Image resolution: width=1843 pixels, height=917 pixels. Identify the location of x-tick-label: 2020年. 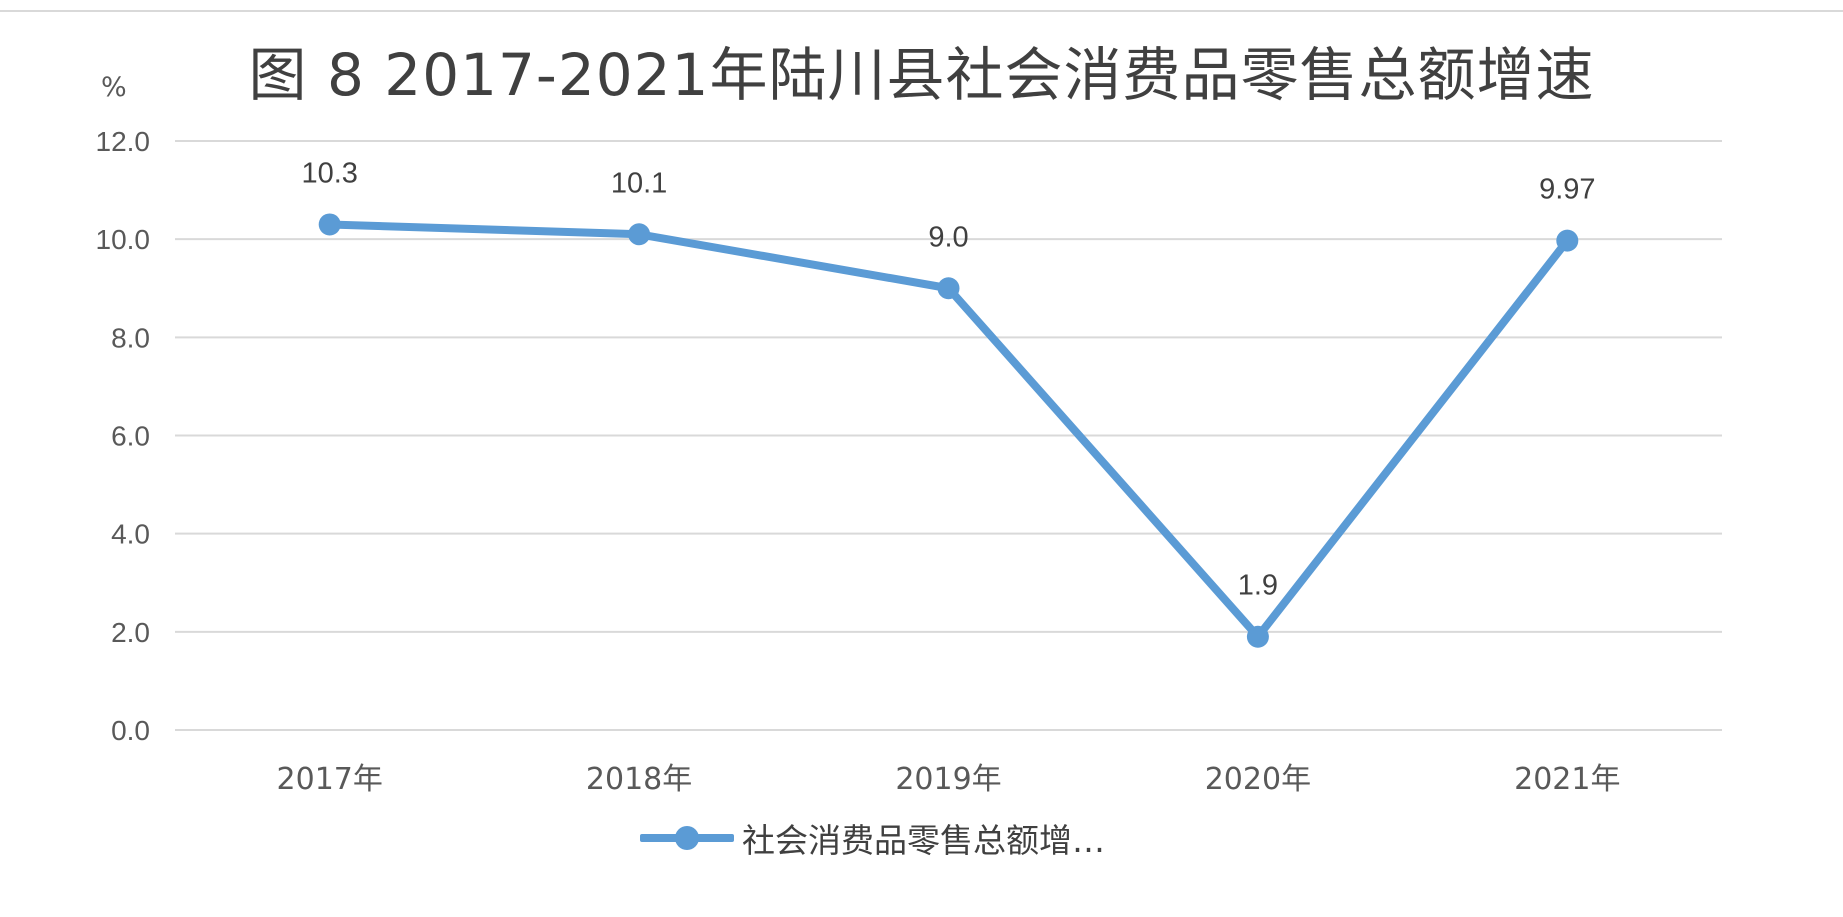
(1258, 779).